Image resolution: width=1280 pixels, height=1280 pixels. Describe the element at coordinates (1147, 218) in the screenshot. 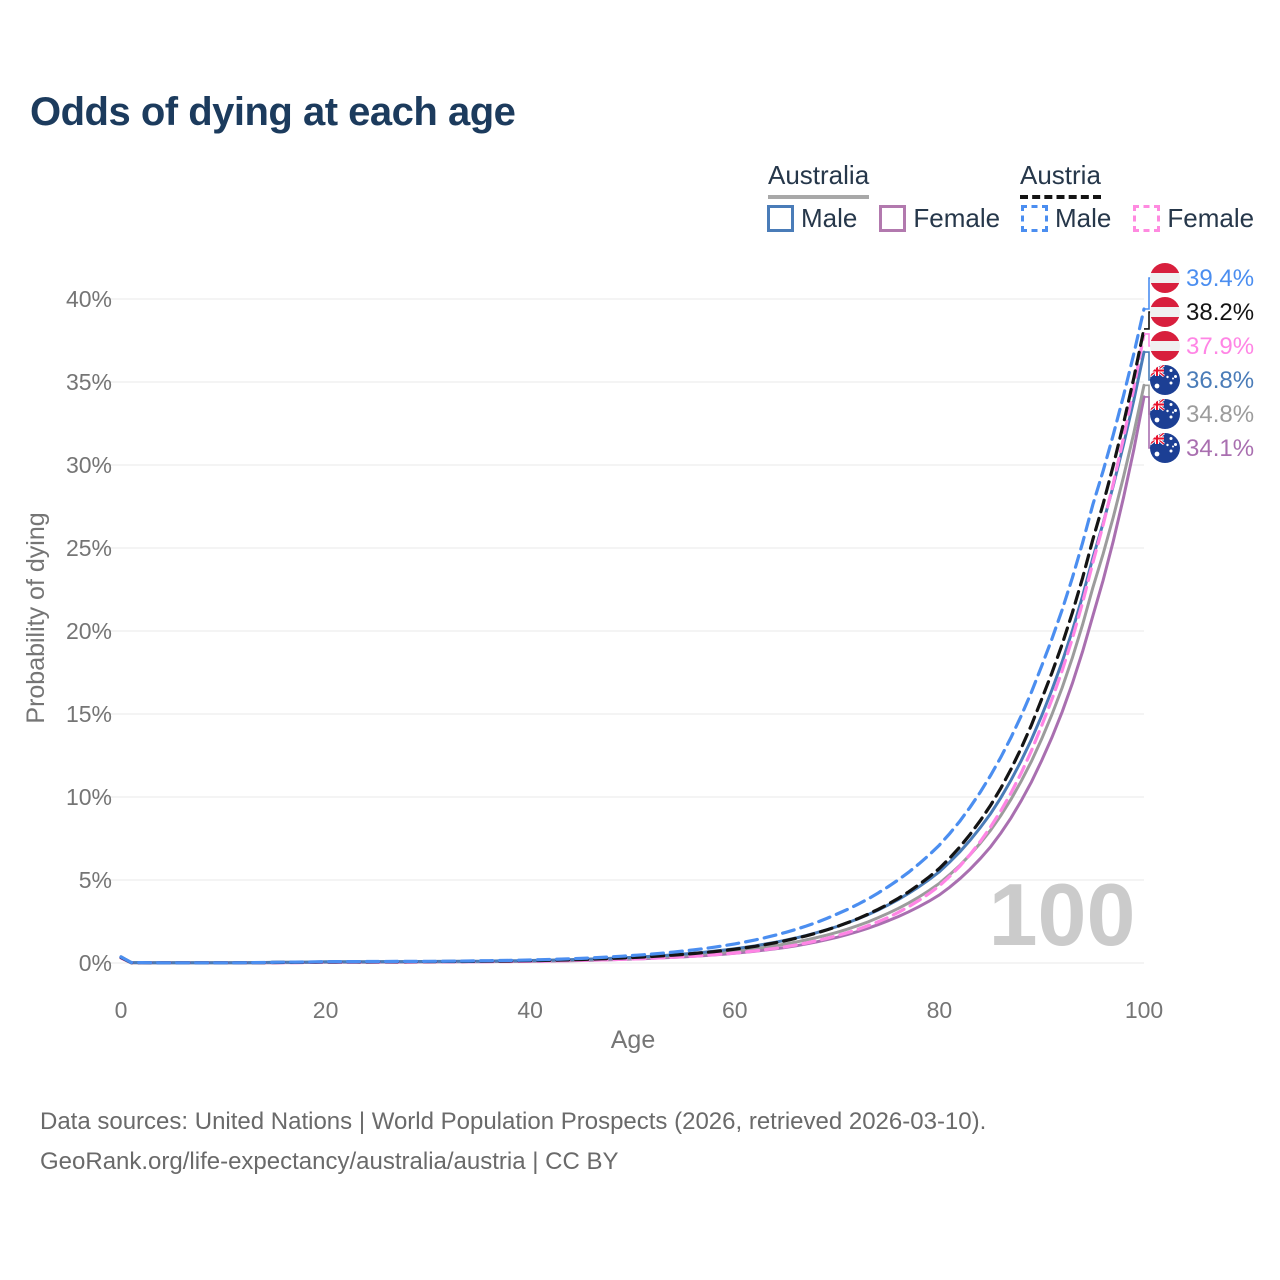

I see `austria-female-swatch-icon` at that location.